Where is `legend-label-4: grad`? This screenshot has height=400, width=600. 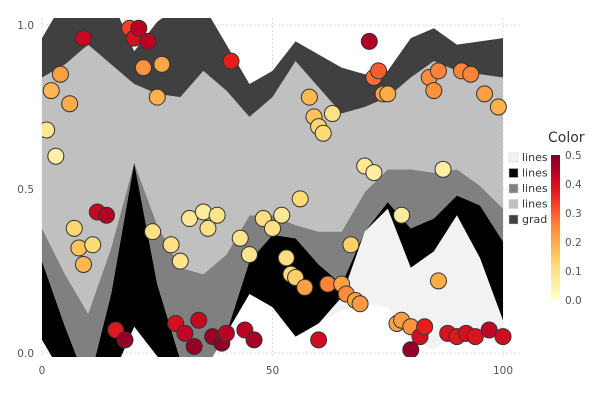
legend-label-4: grad is located at coordinates (534, 219).